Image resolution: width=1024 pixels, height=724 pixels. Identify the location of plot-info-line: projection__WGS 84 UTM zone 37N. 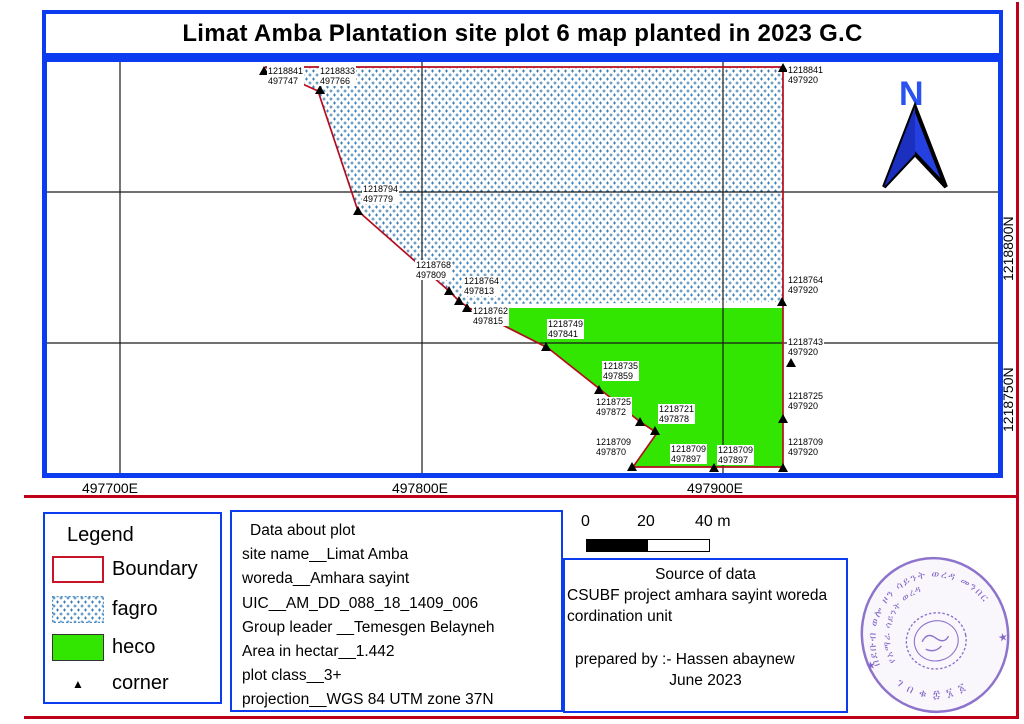
(368, 700).